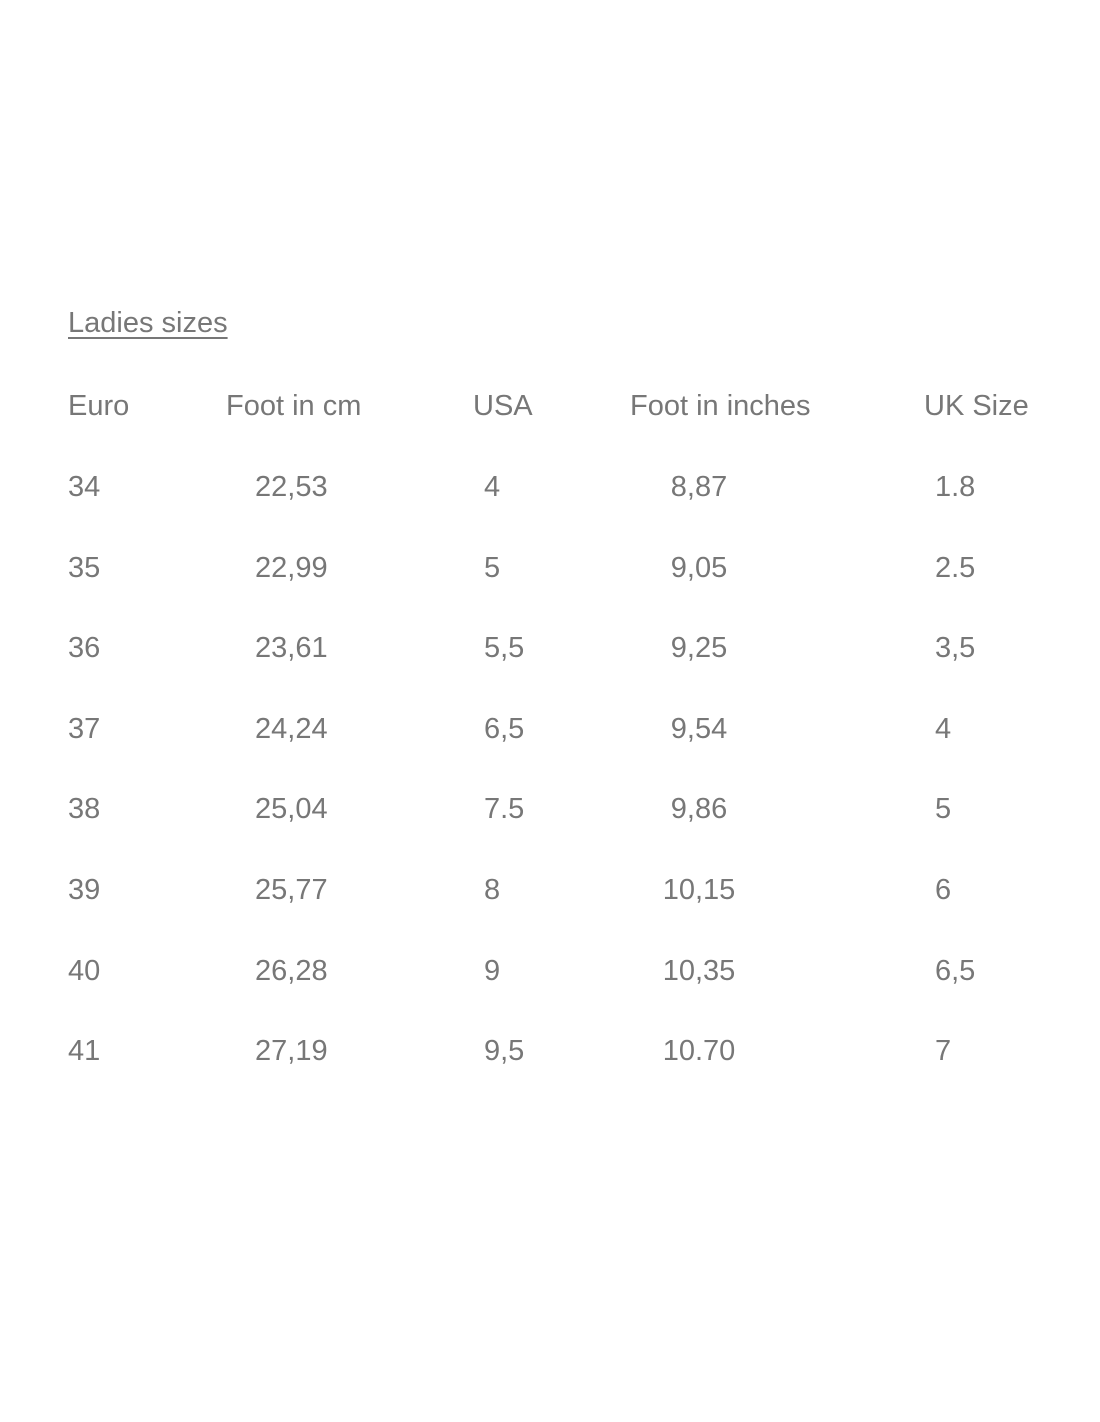 The image size is (1100, 1422). Describe the element at coordinates (976, 406) in the screenshot. I see `header-uk-size: UK Size` at that location.